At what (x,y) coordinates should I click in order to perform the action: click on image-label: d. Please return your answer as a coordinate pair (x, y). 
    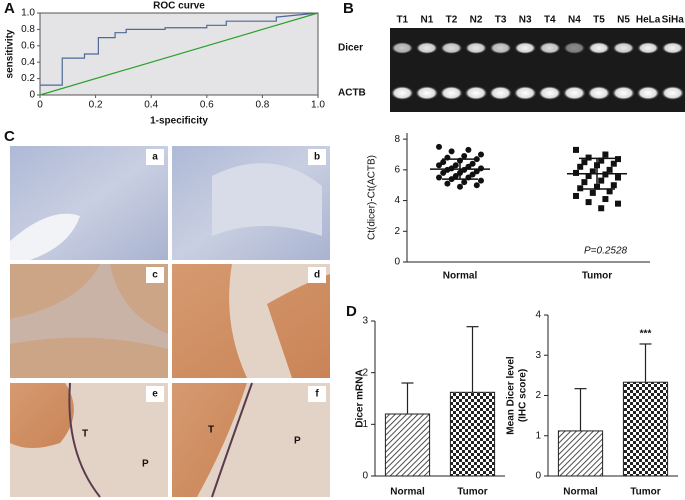
    Looking at the image, I should click on (317, 275).